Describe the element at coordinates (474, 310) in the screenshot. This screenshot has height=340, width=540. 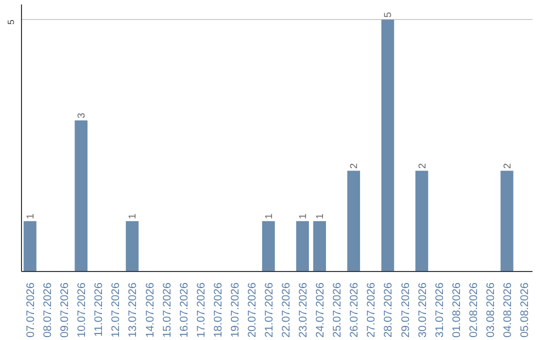
I see `x-tick-label: 02.08.2026` at that location.